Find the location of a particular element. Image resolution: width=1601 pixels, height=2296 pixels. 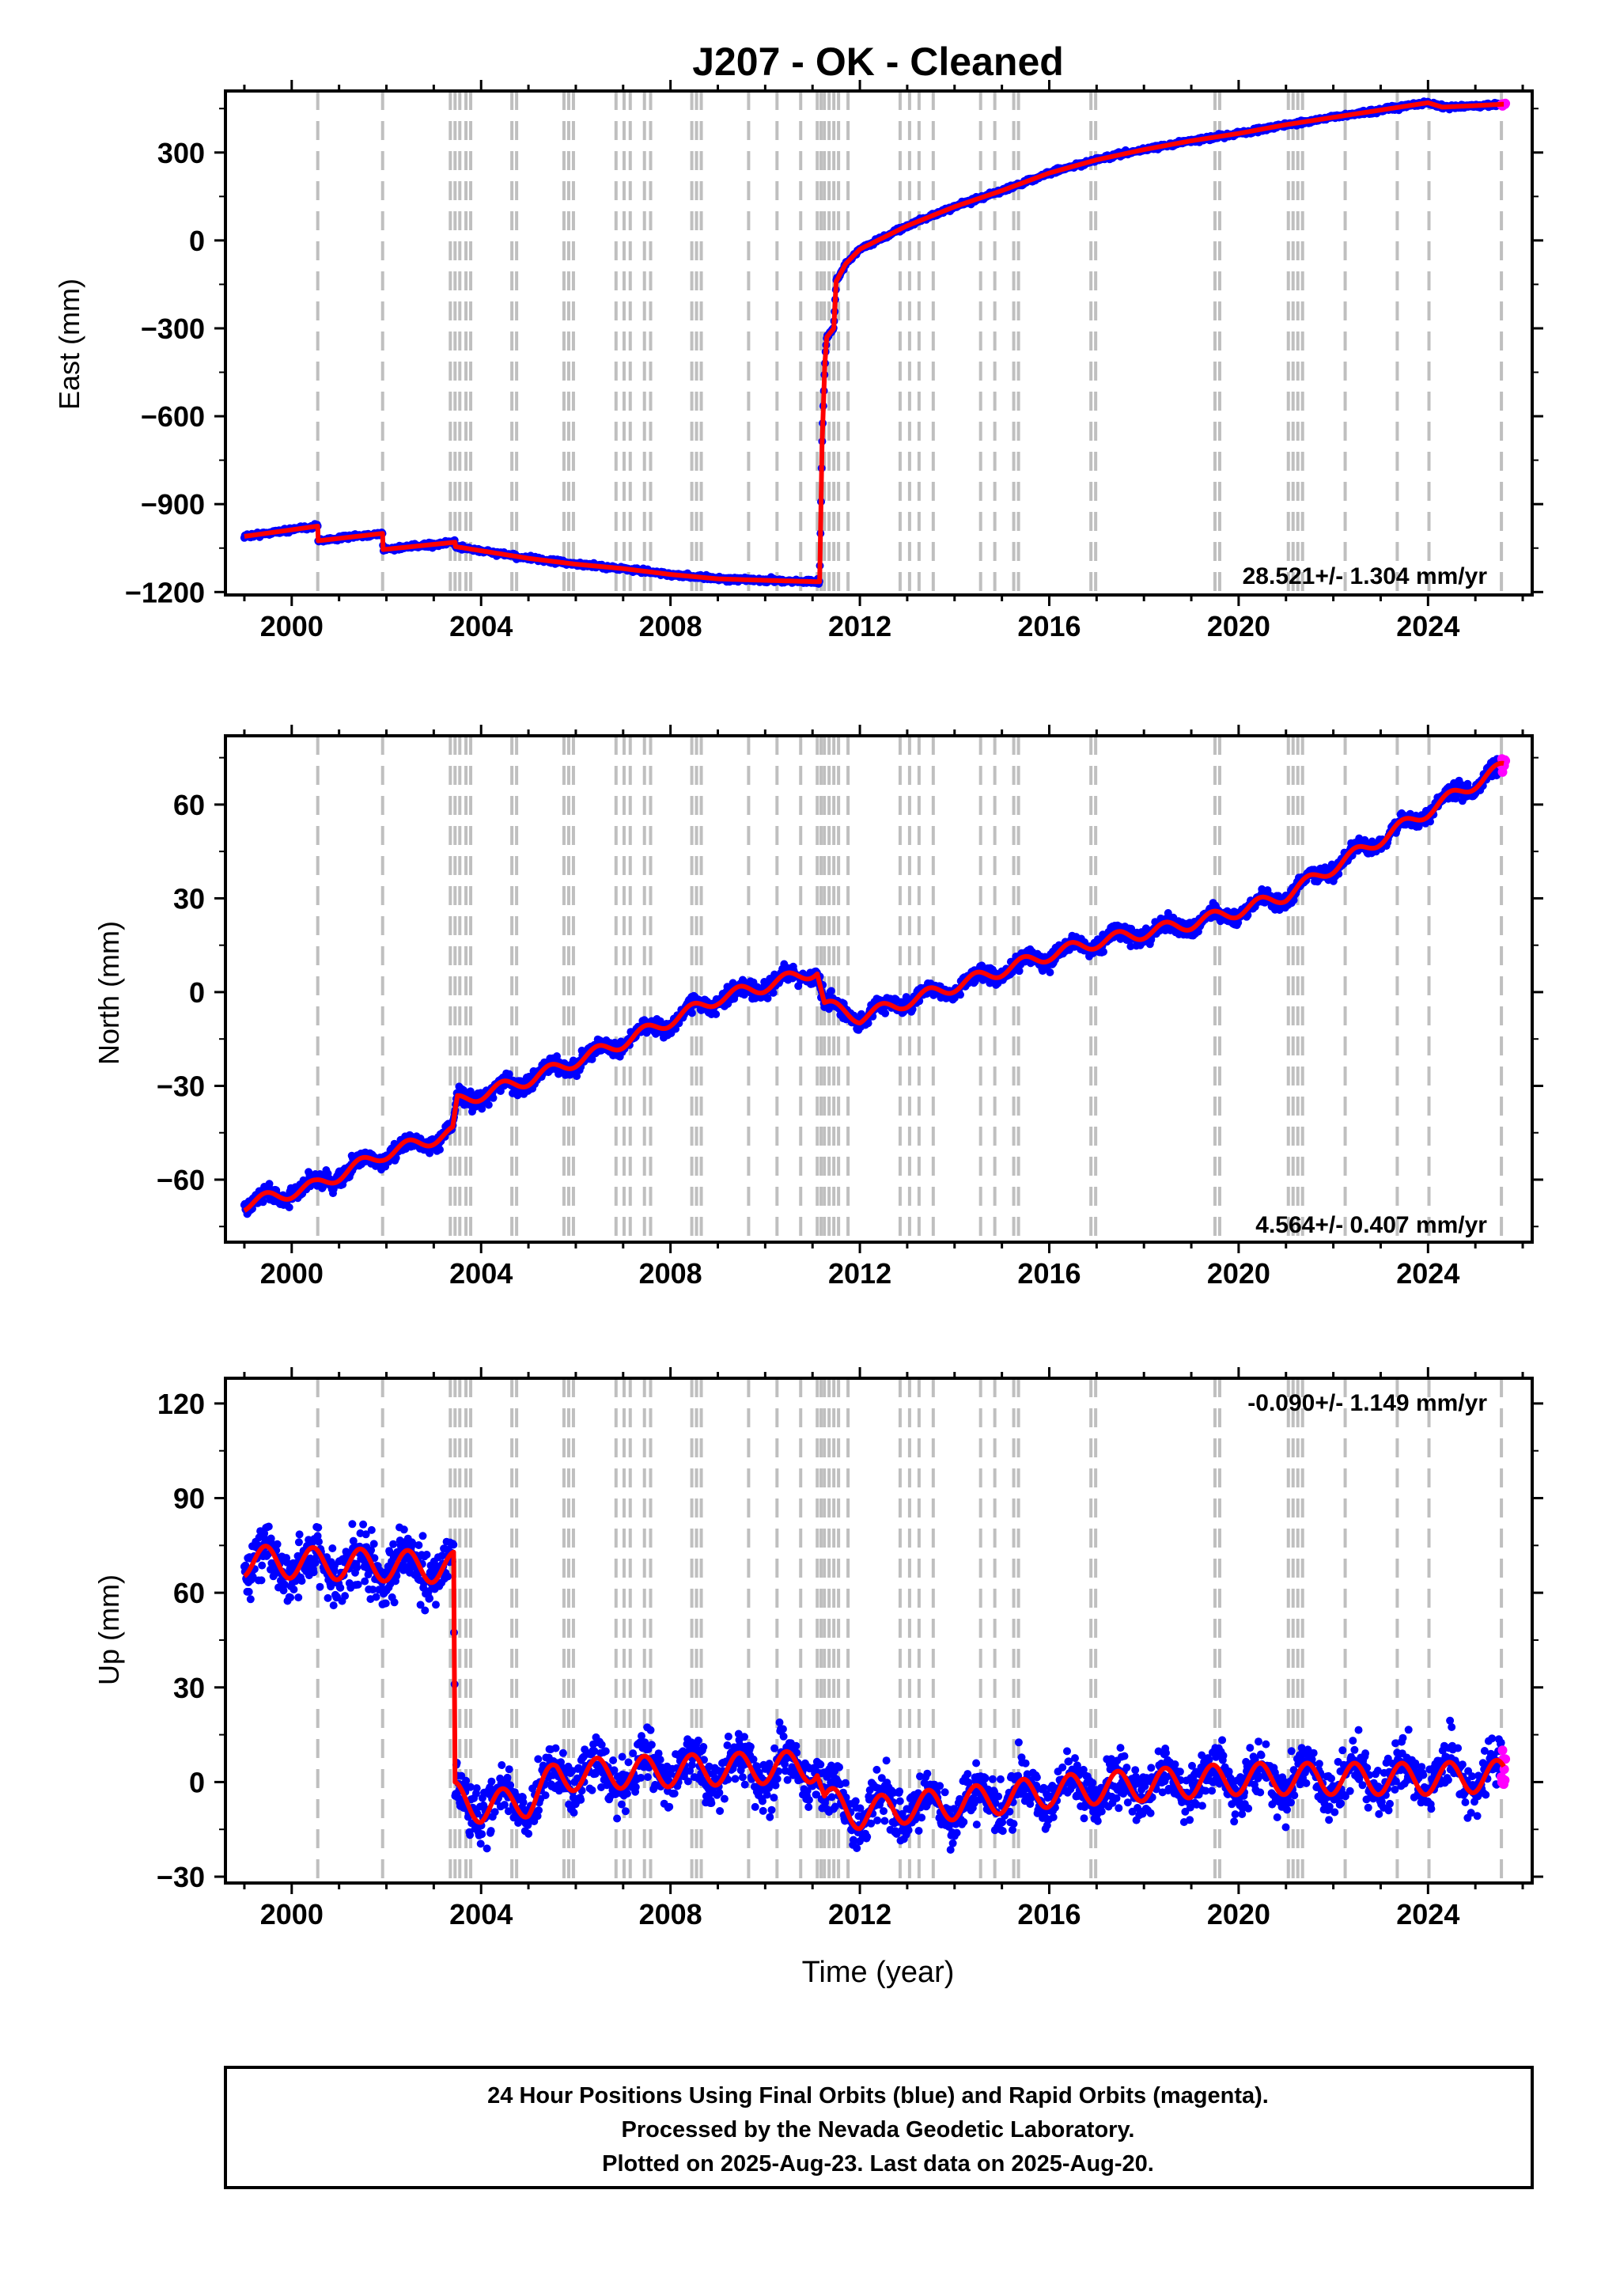

north-x-tick-label: 2020 is located at coordinates (1238, 1273).